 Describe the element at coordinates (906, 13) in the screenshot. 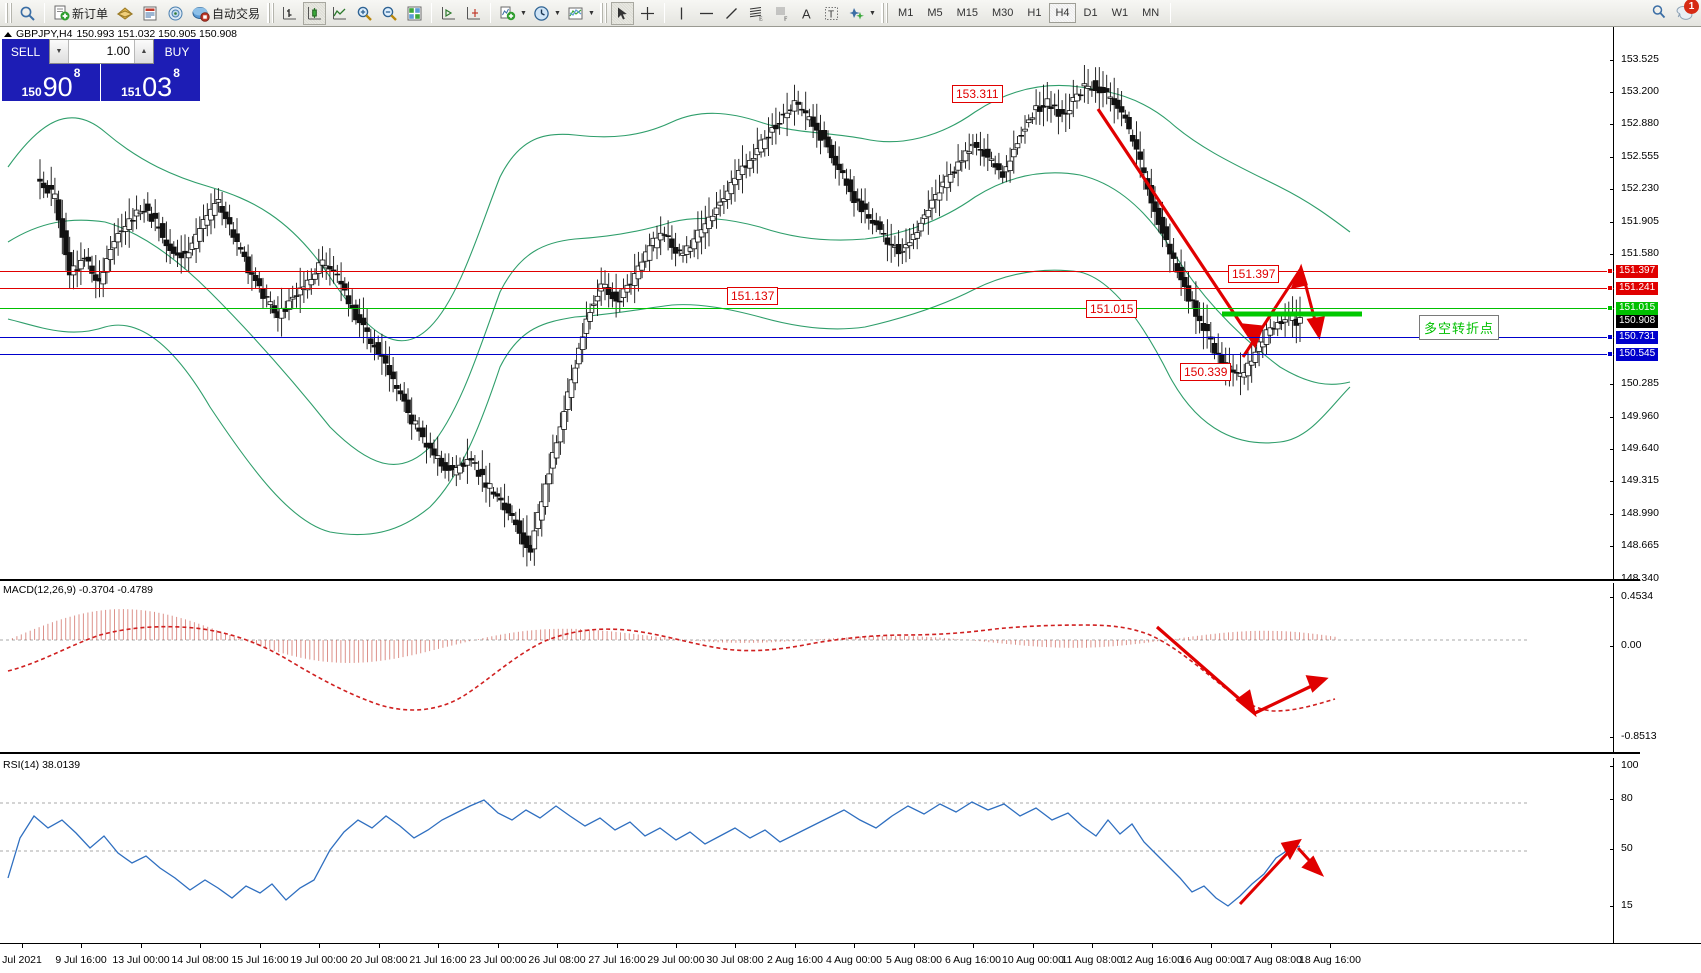

I see `timeframe-m1: M1` at that location.